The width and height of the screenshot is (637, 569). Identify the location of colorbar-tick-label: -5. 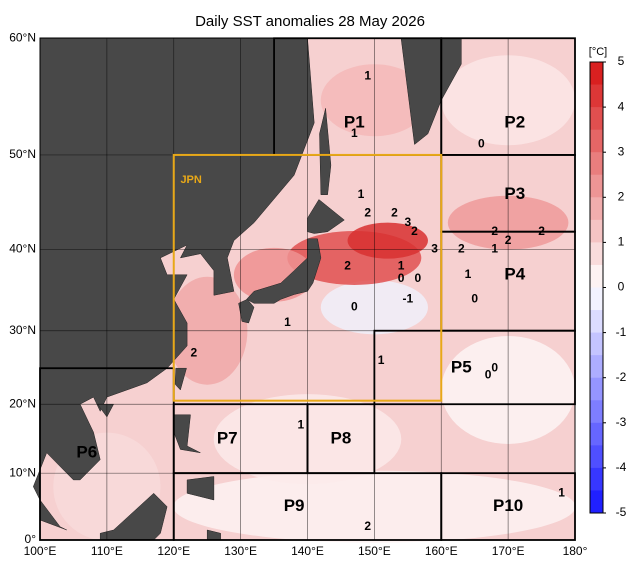
(621, 512).